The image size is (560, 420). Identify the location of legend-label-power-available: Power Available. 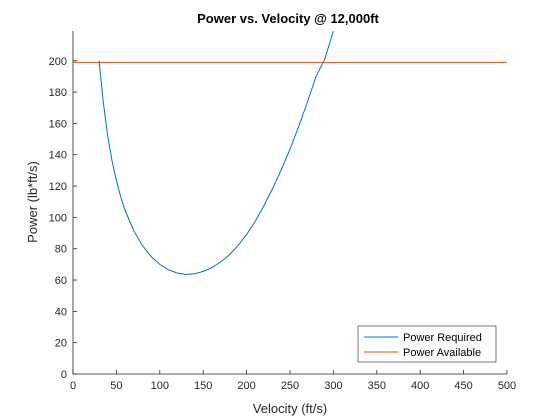
(442, 353).